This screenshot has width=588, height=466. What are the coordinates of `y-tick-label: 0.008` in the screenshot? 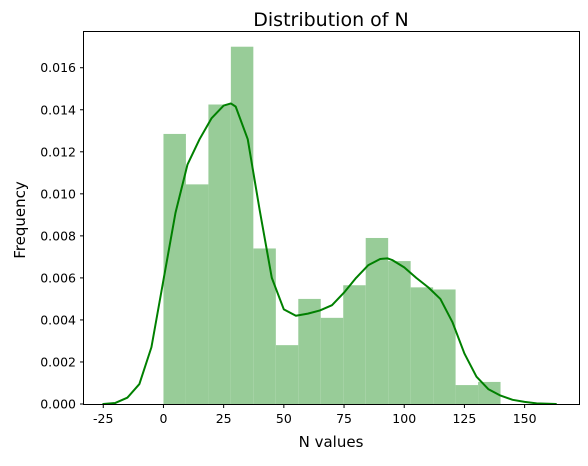 It's located at (58, 235).